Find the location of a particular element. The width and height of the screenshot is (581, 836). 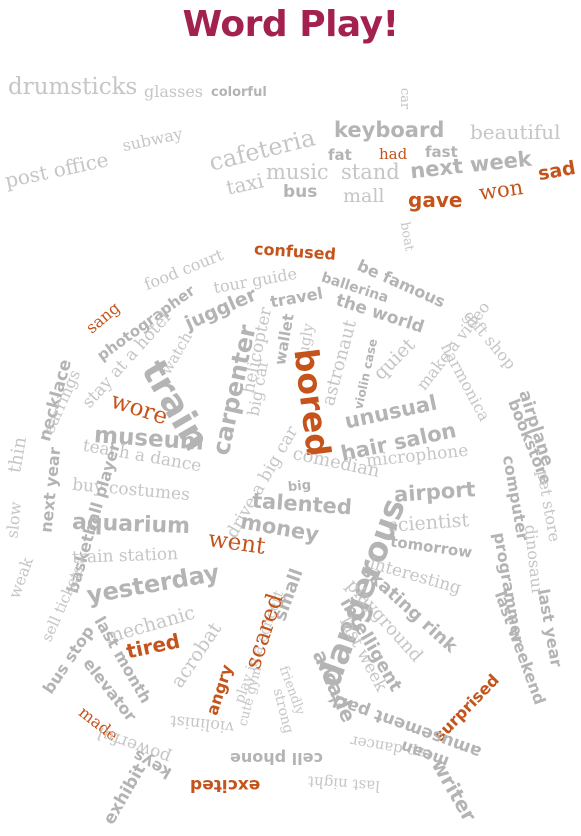

cloud-word: airport is located at coordinates (434, 492).